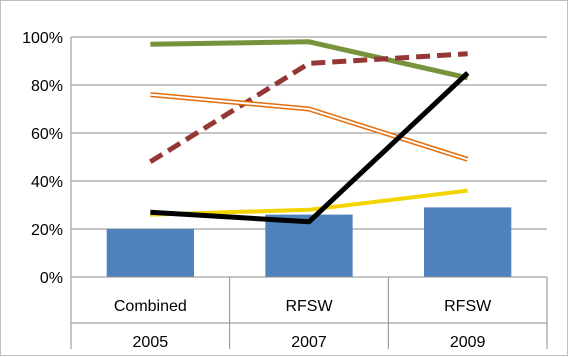  I want to click on y-tick-label: 80%, so click(47, 86).